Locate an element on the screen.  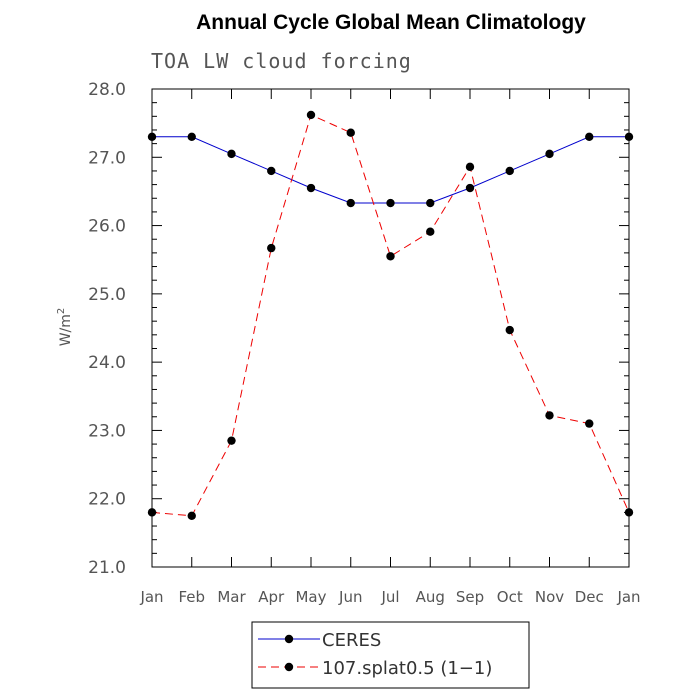
chart-subtitle: TOA LW cloud forcing is located at coordinates (281, 61).